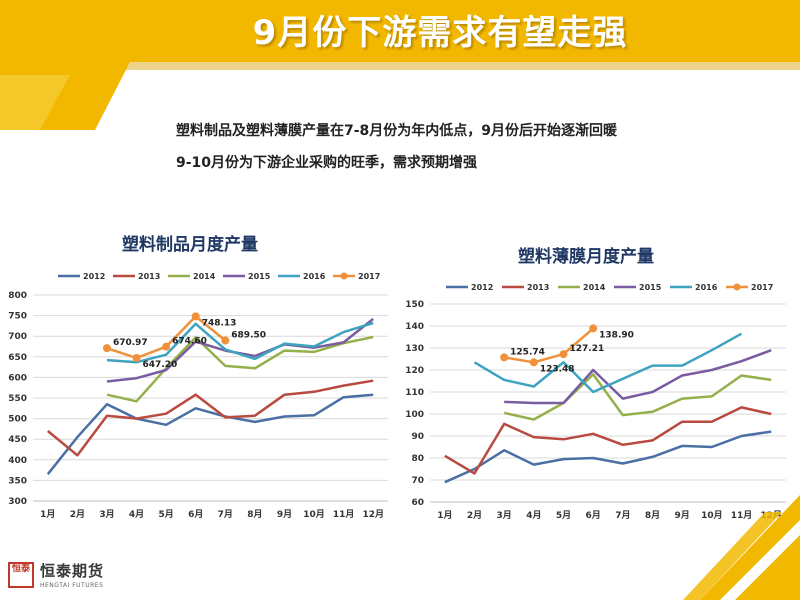 This screenshot has height=600, width=800. Describe the element at coordinates (17, 502) in the screenshot. I see `y-tick-label: 300` at that location.